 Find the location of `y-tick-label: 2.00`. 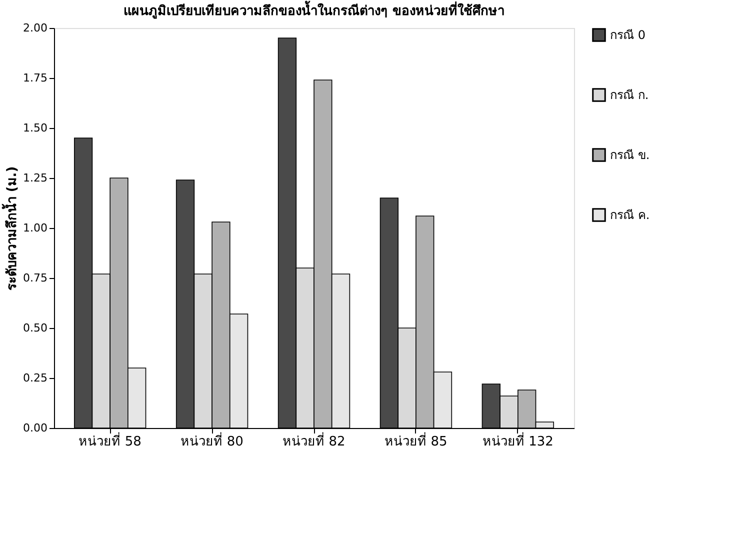

y-tick-label: 2.00 is located at coordinates (35, 28).